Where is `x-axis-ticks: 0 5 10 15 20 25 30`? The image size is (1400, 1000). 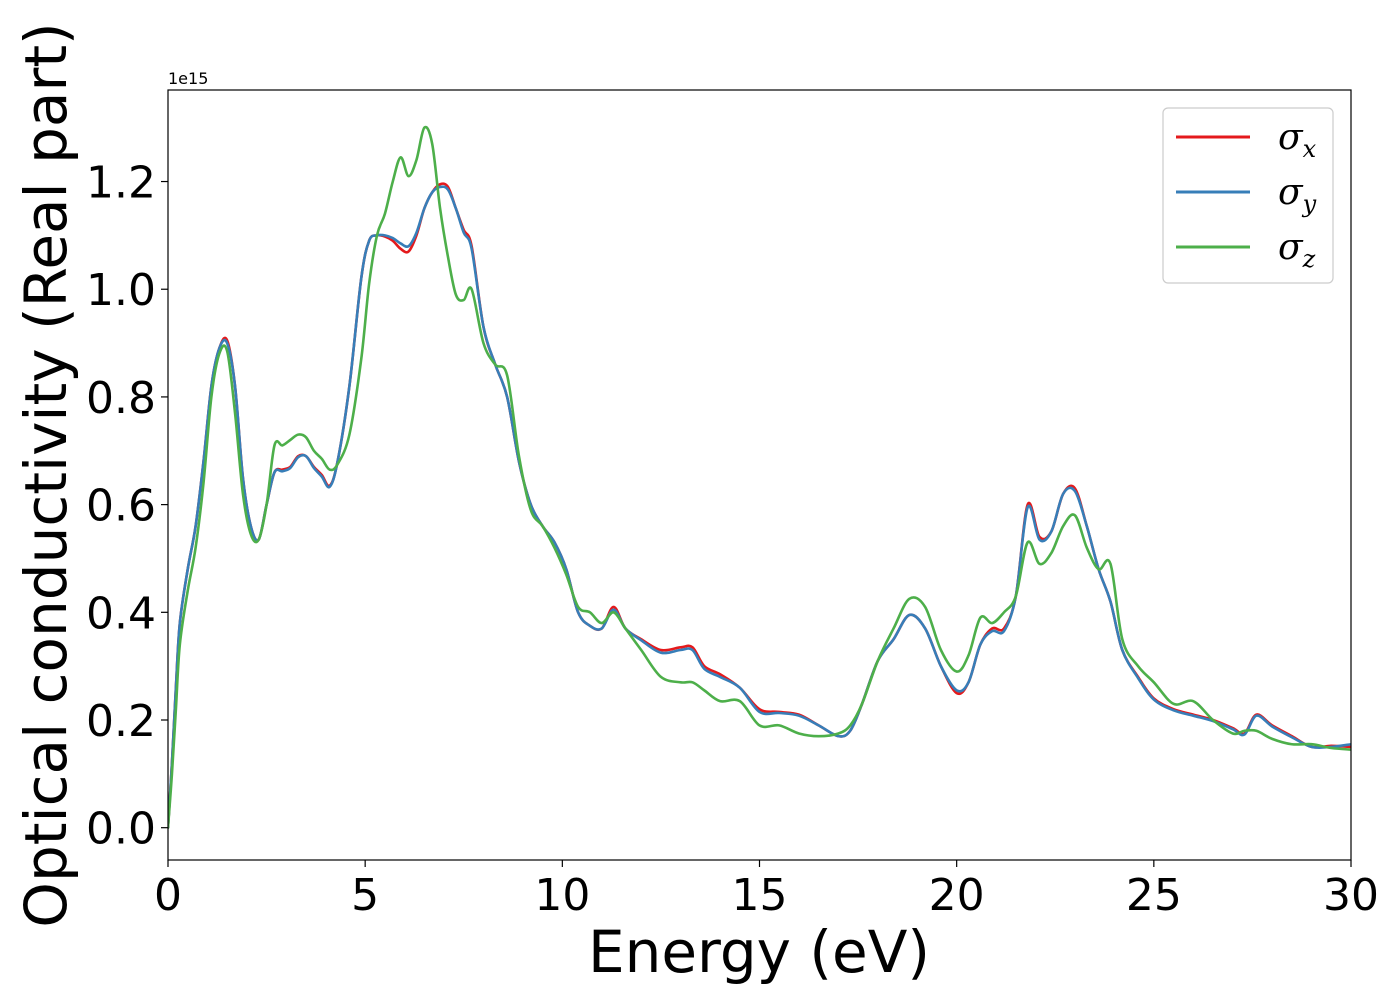 x-axis-ticks: 0 5 10 15 20 25 30 is located at coordinates (766, 890).